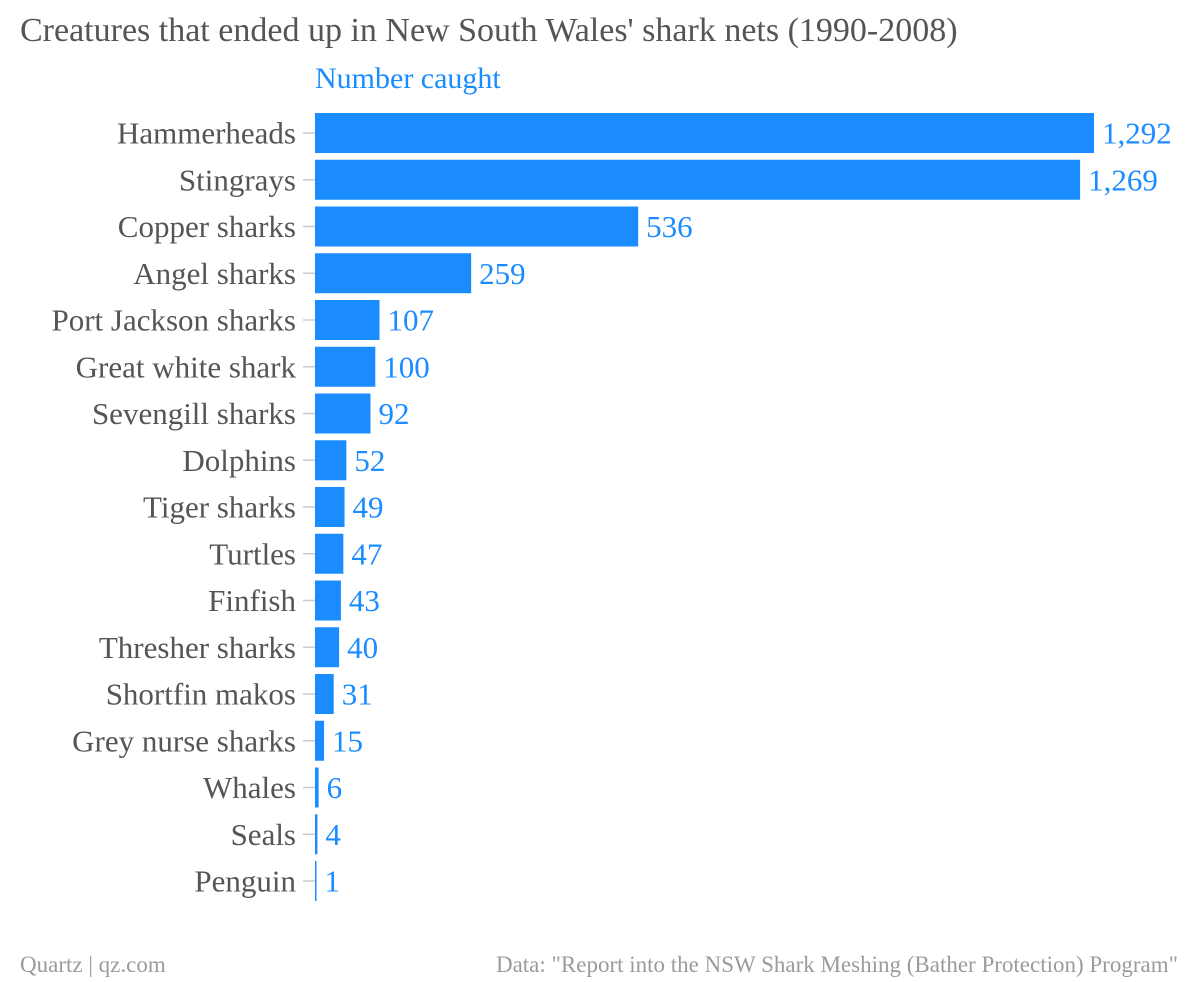 The width and height of the screenshot is (1200, 982). What do you see at coordinates (333, 881) in the screenshot?
I see `value-label: 1` at bounding box center [333, 881].